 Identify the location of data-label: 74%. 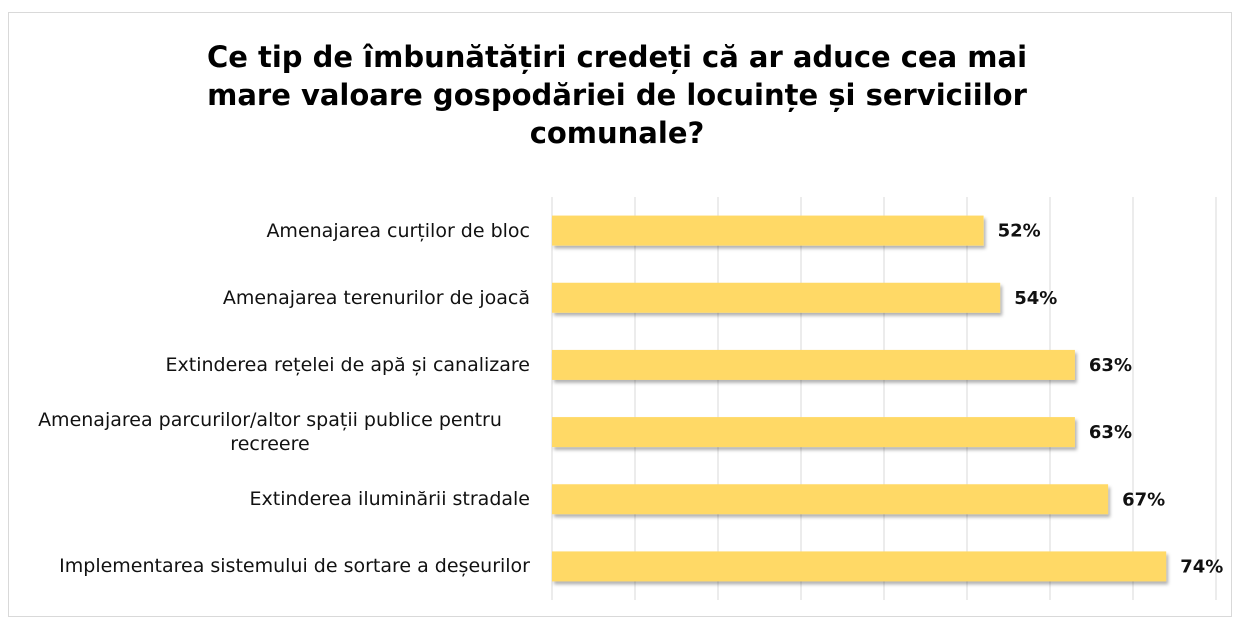
(1201, 566).